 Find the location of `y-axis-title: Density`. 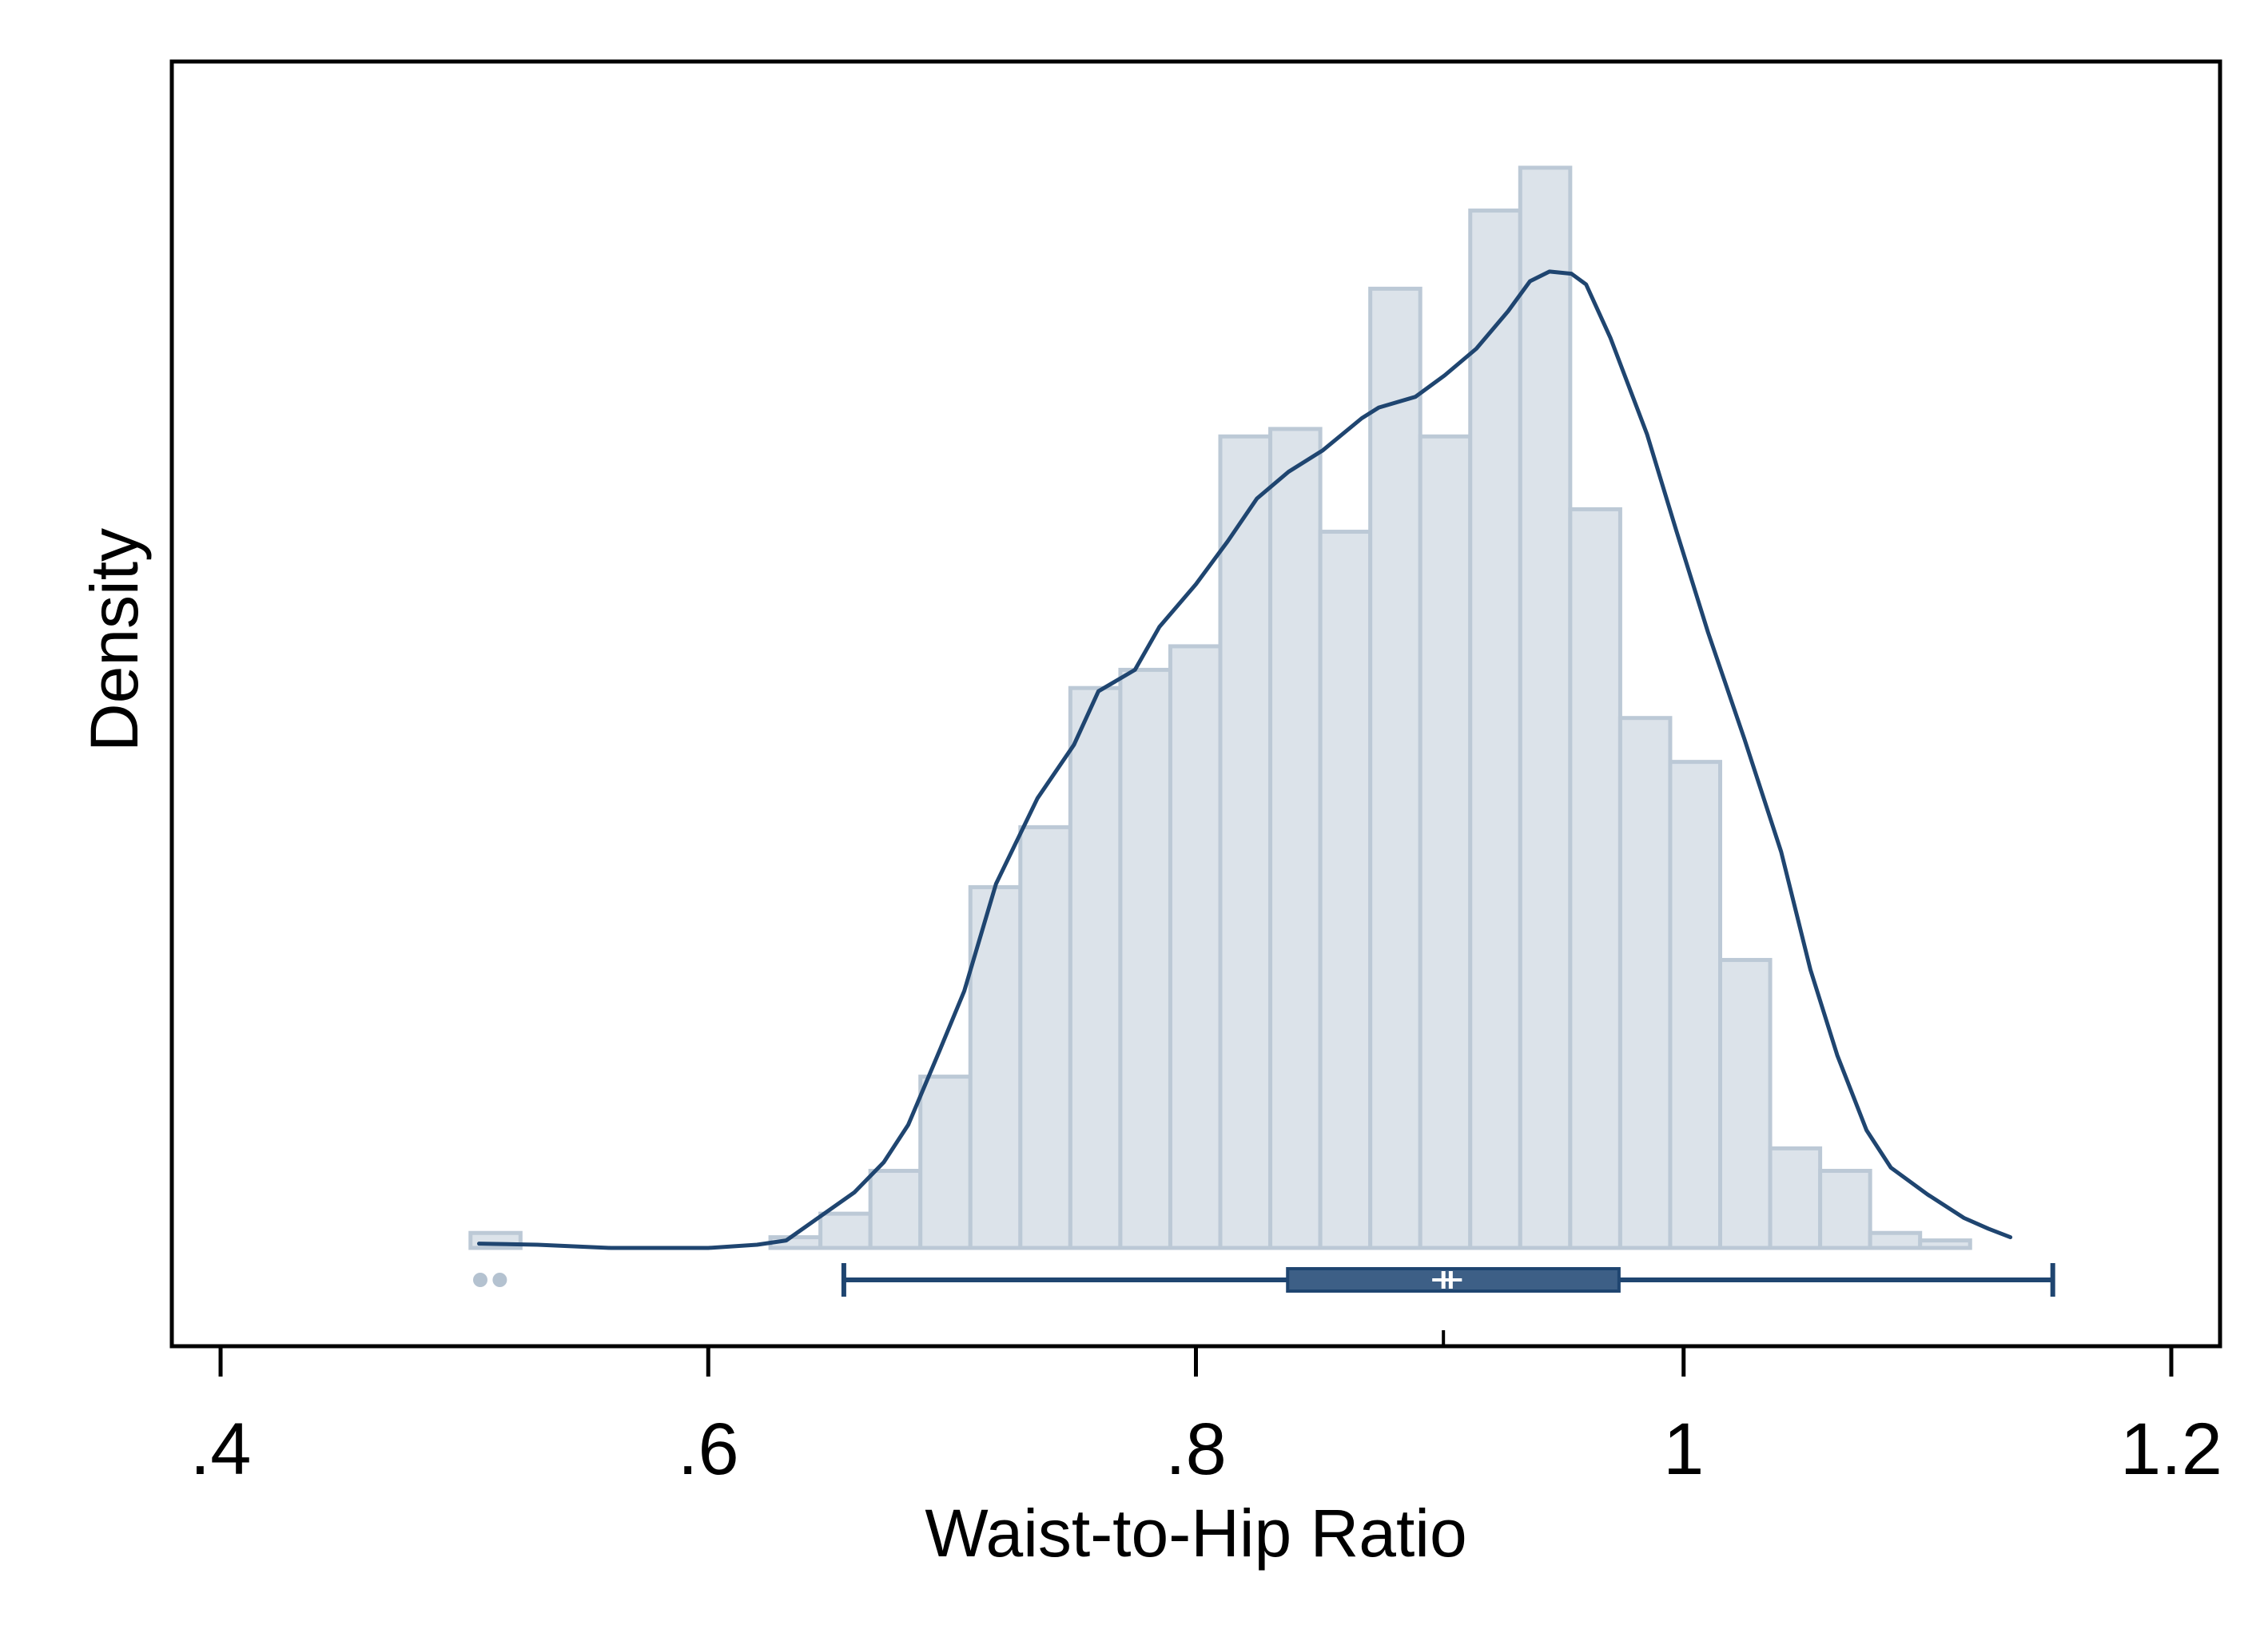

y-axis-title: Density is located at coordinates (114, 640).